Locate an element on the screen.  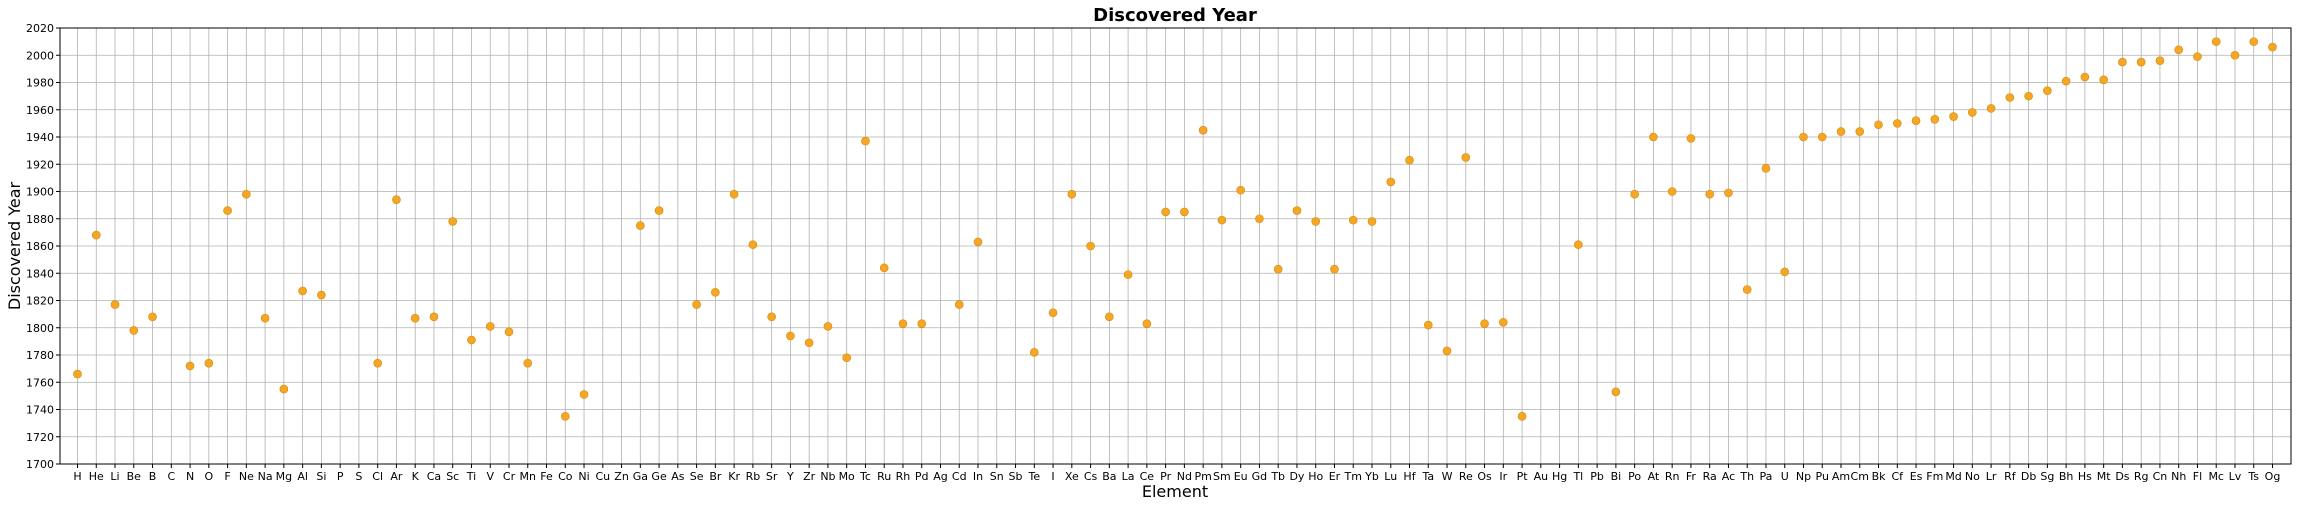
y-tick-label: 1940 is located at coordinates (40, 137).